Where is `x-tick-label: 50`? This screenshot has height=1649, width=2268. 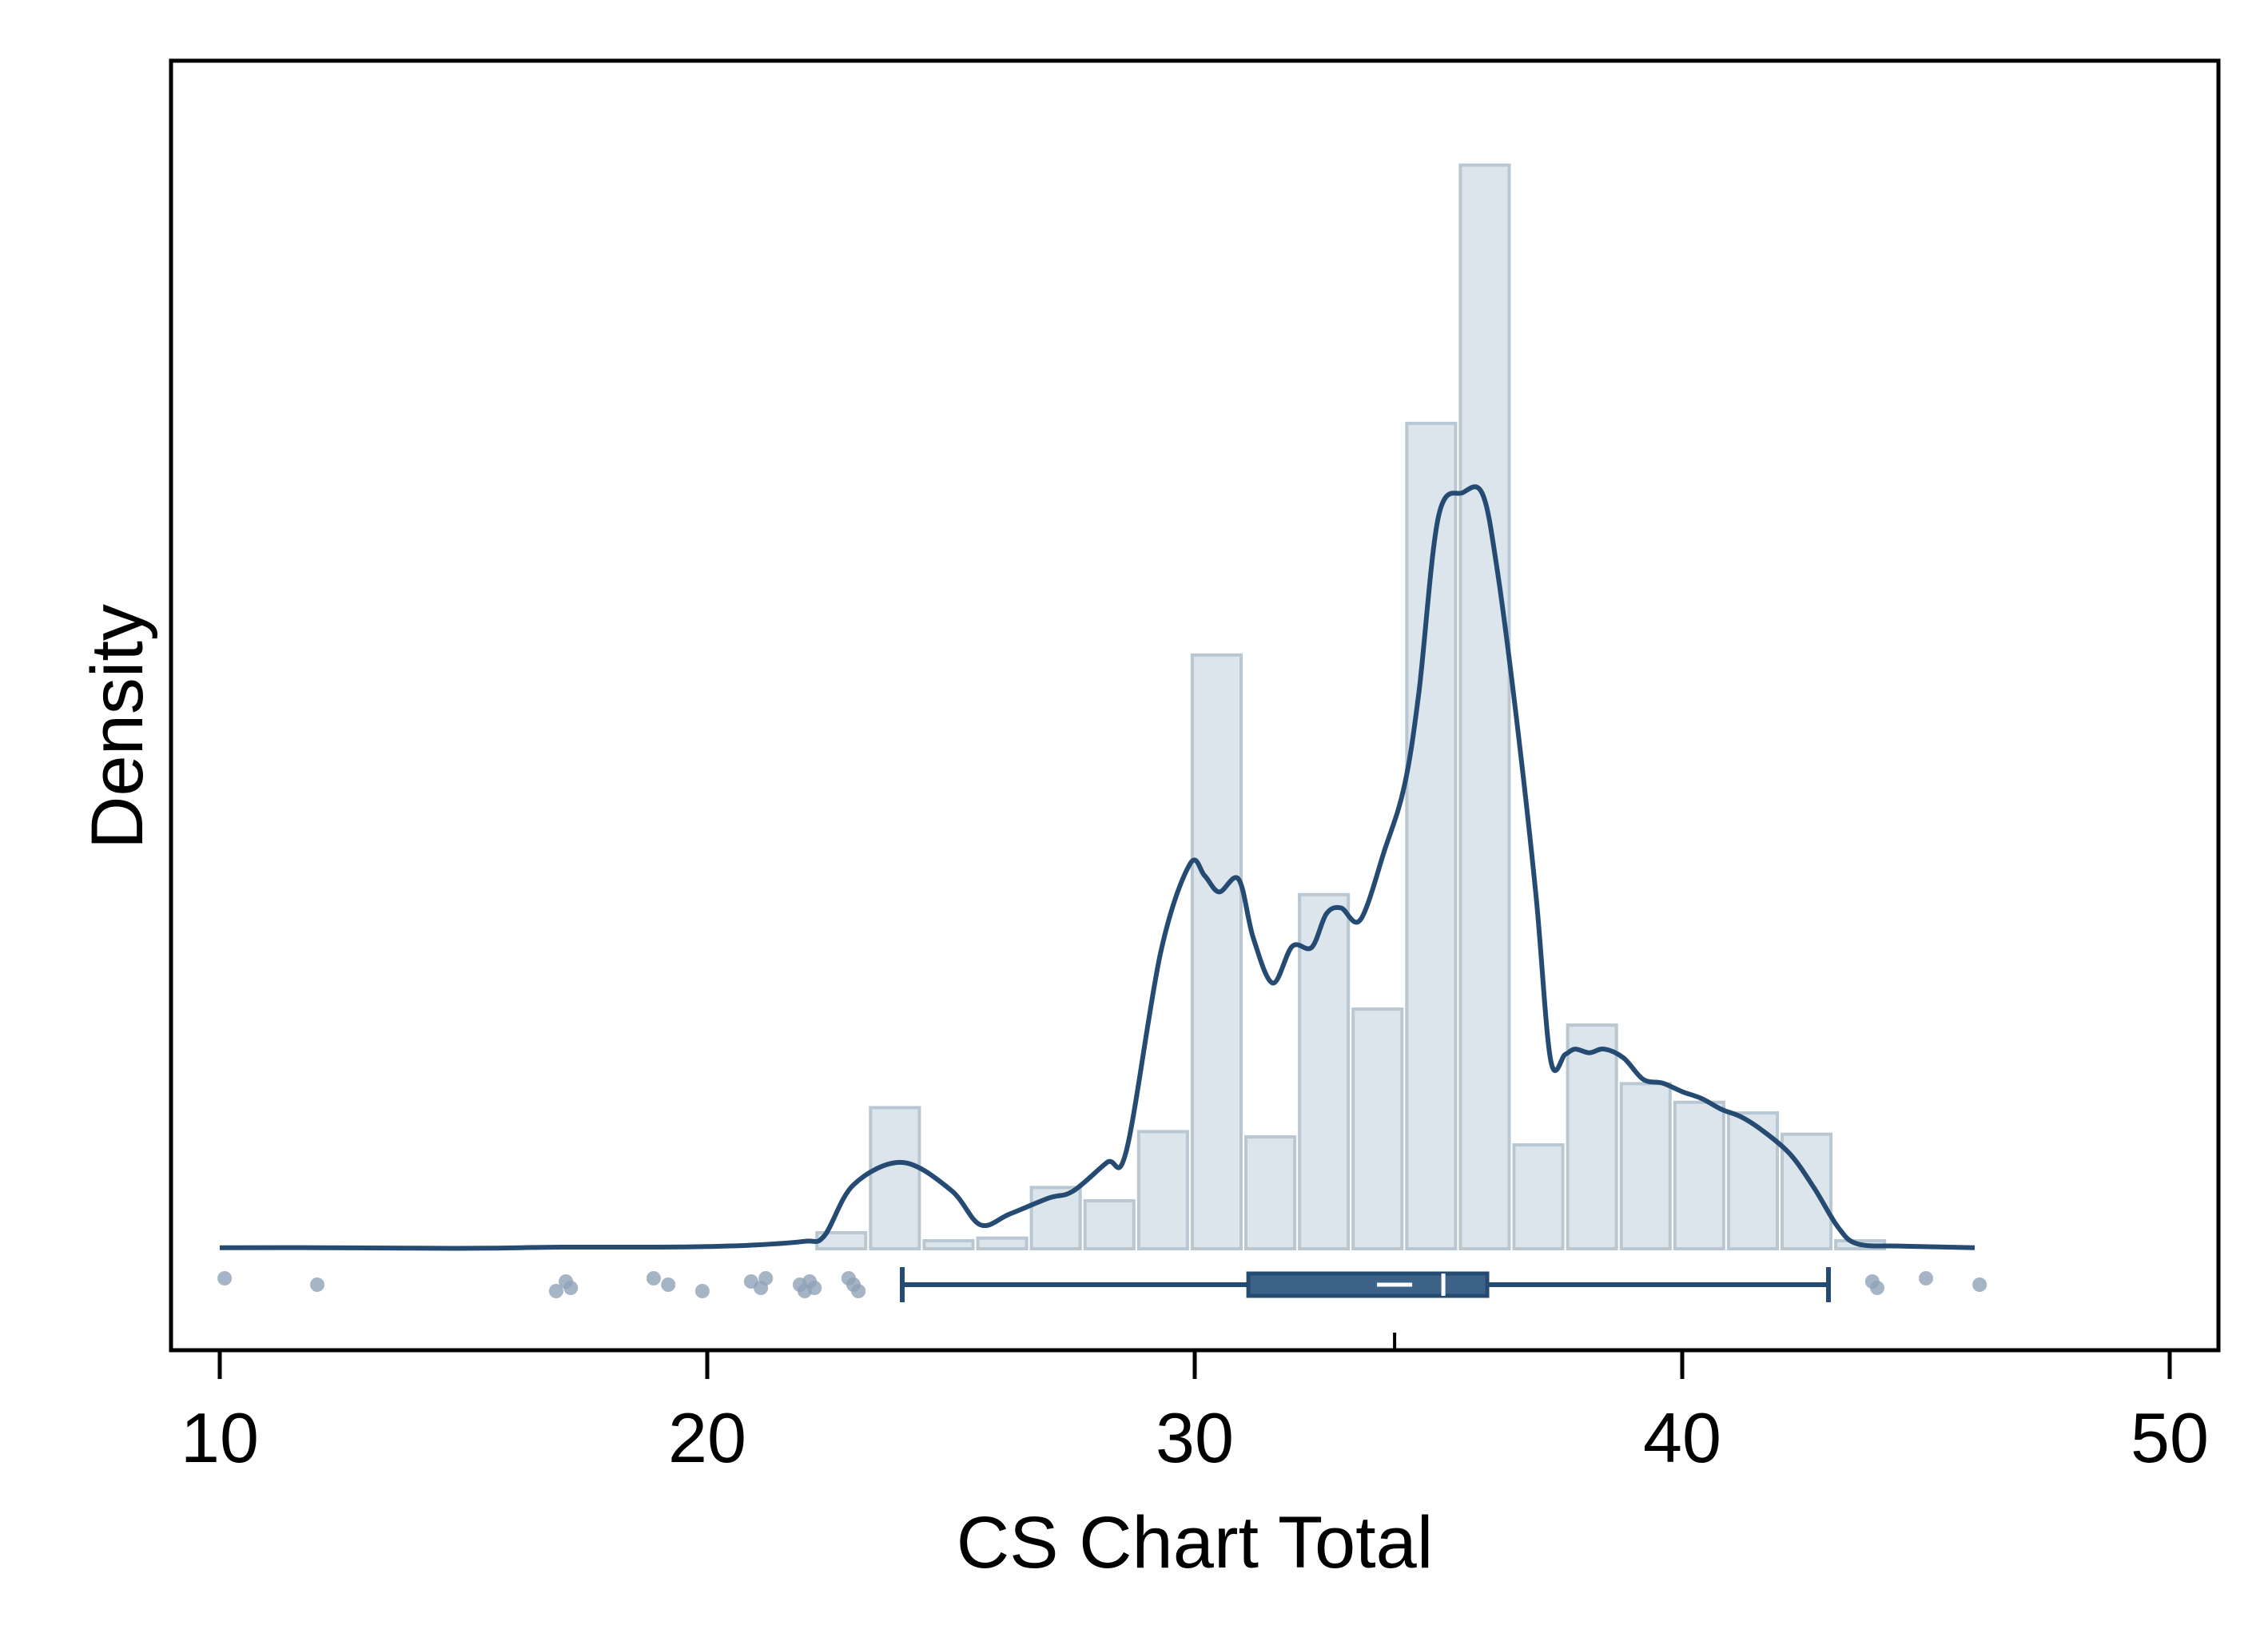
x-tick-label: 50 is located at coordinates (2170, 1437).